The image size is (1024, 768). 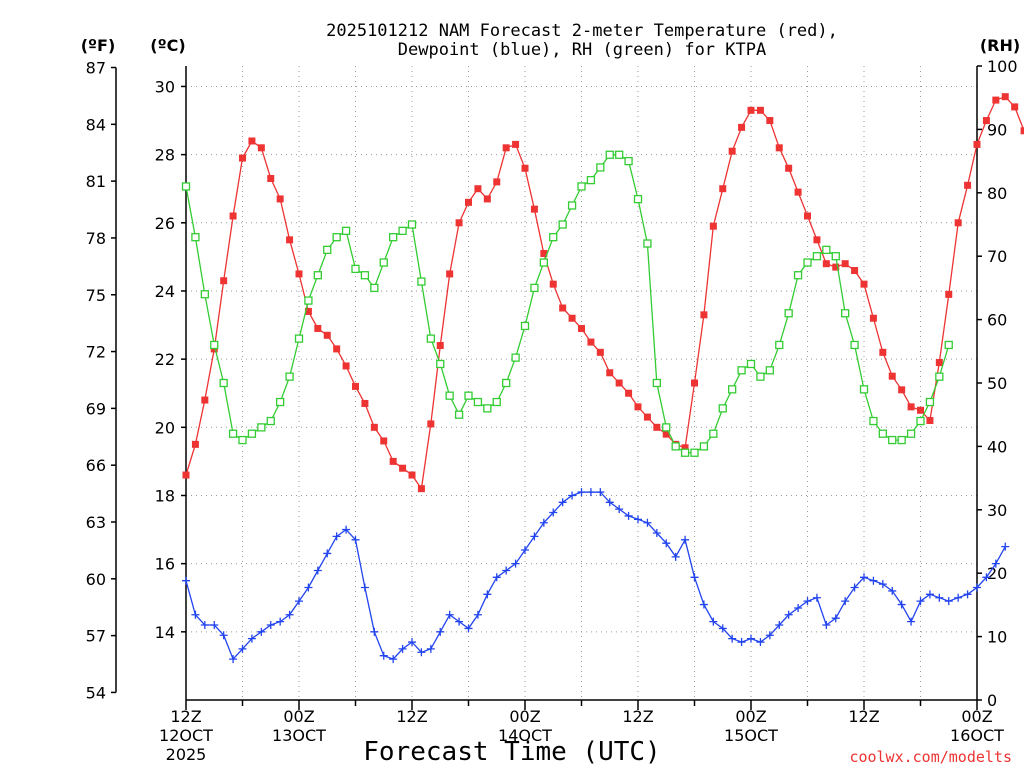 I want to click on celsius-unit-label: (ºC), so click(x=167, y=45).